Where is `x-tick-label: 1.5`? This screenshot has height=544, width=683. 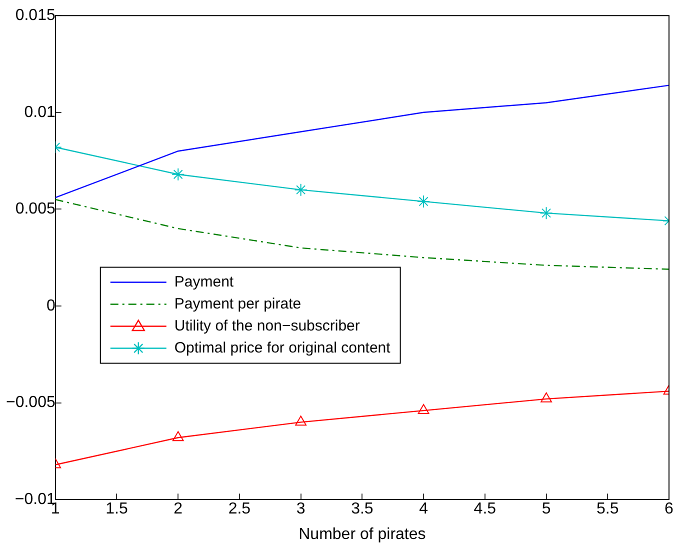
x-tick-label: 1.5 is located at coordinates (117, 509).